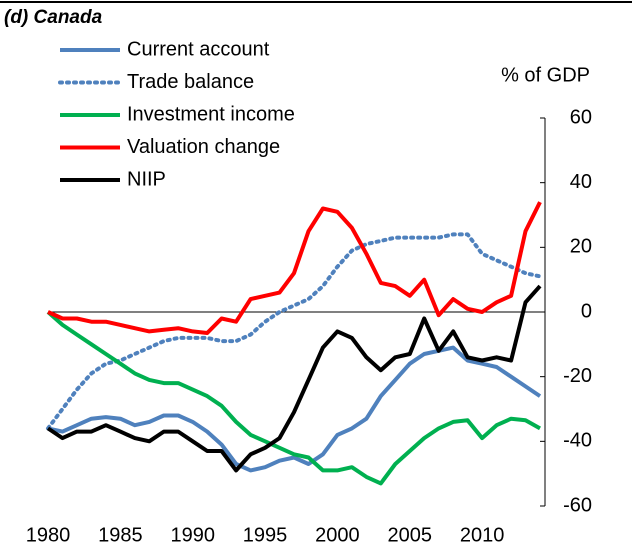  What do you see at coordinates (577, 505) in the screenshot?
I see `y-tick-label: -60` at bounding box center [577, 505].